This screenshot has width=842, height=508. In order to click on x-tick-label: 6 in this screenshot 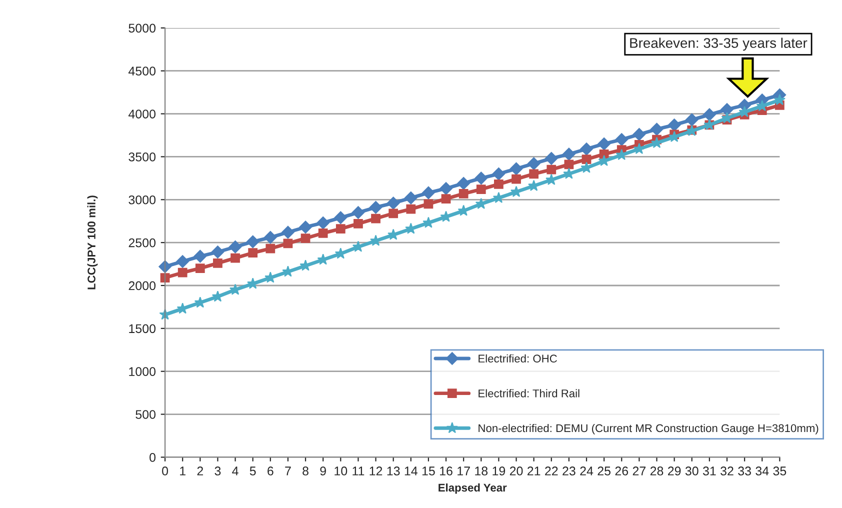, I will do `click(271, 471)`.